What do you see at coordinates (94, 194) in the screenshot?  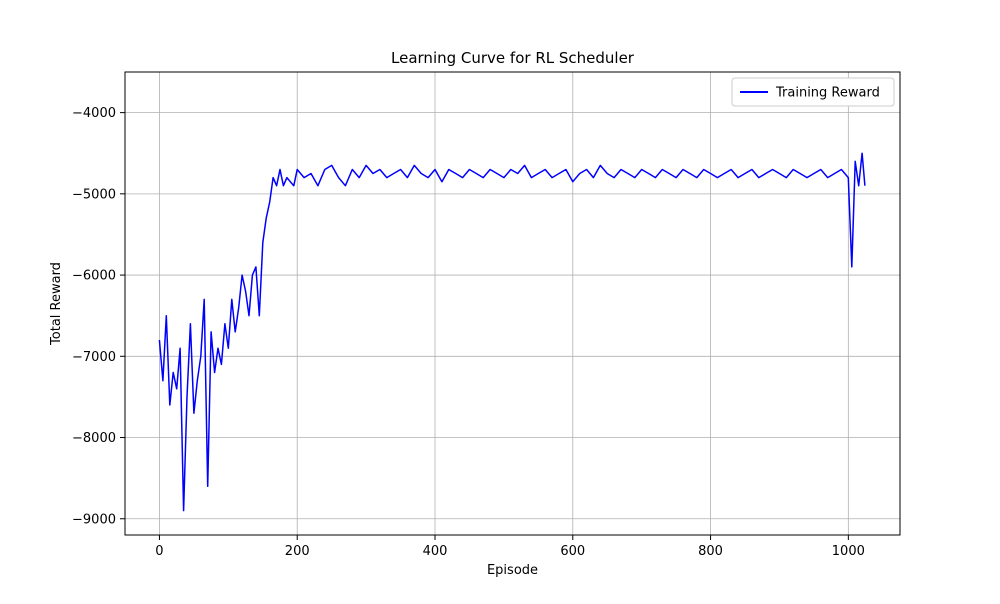 I see `y-tick-label: −5000` at bounding box center [94, 194].